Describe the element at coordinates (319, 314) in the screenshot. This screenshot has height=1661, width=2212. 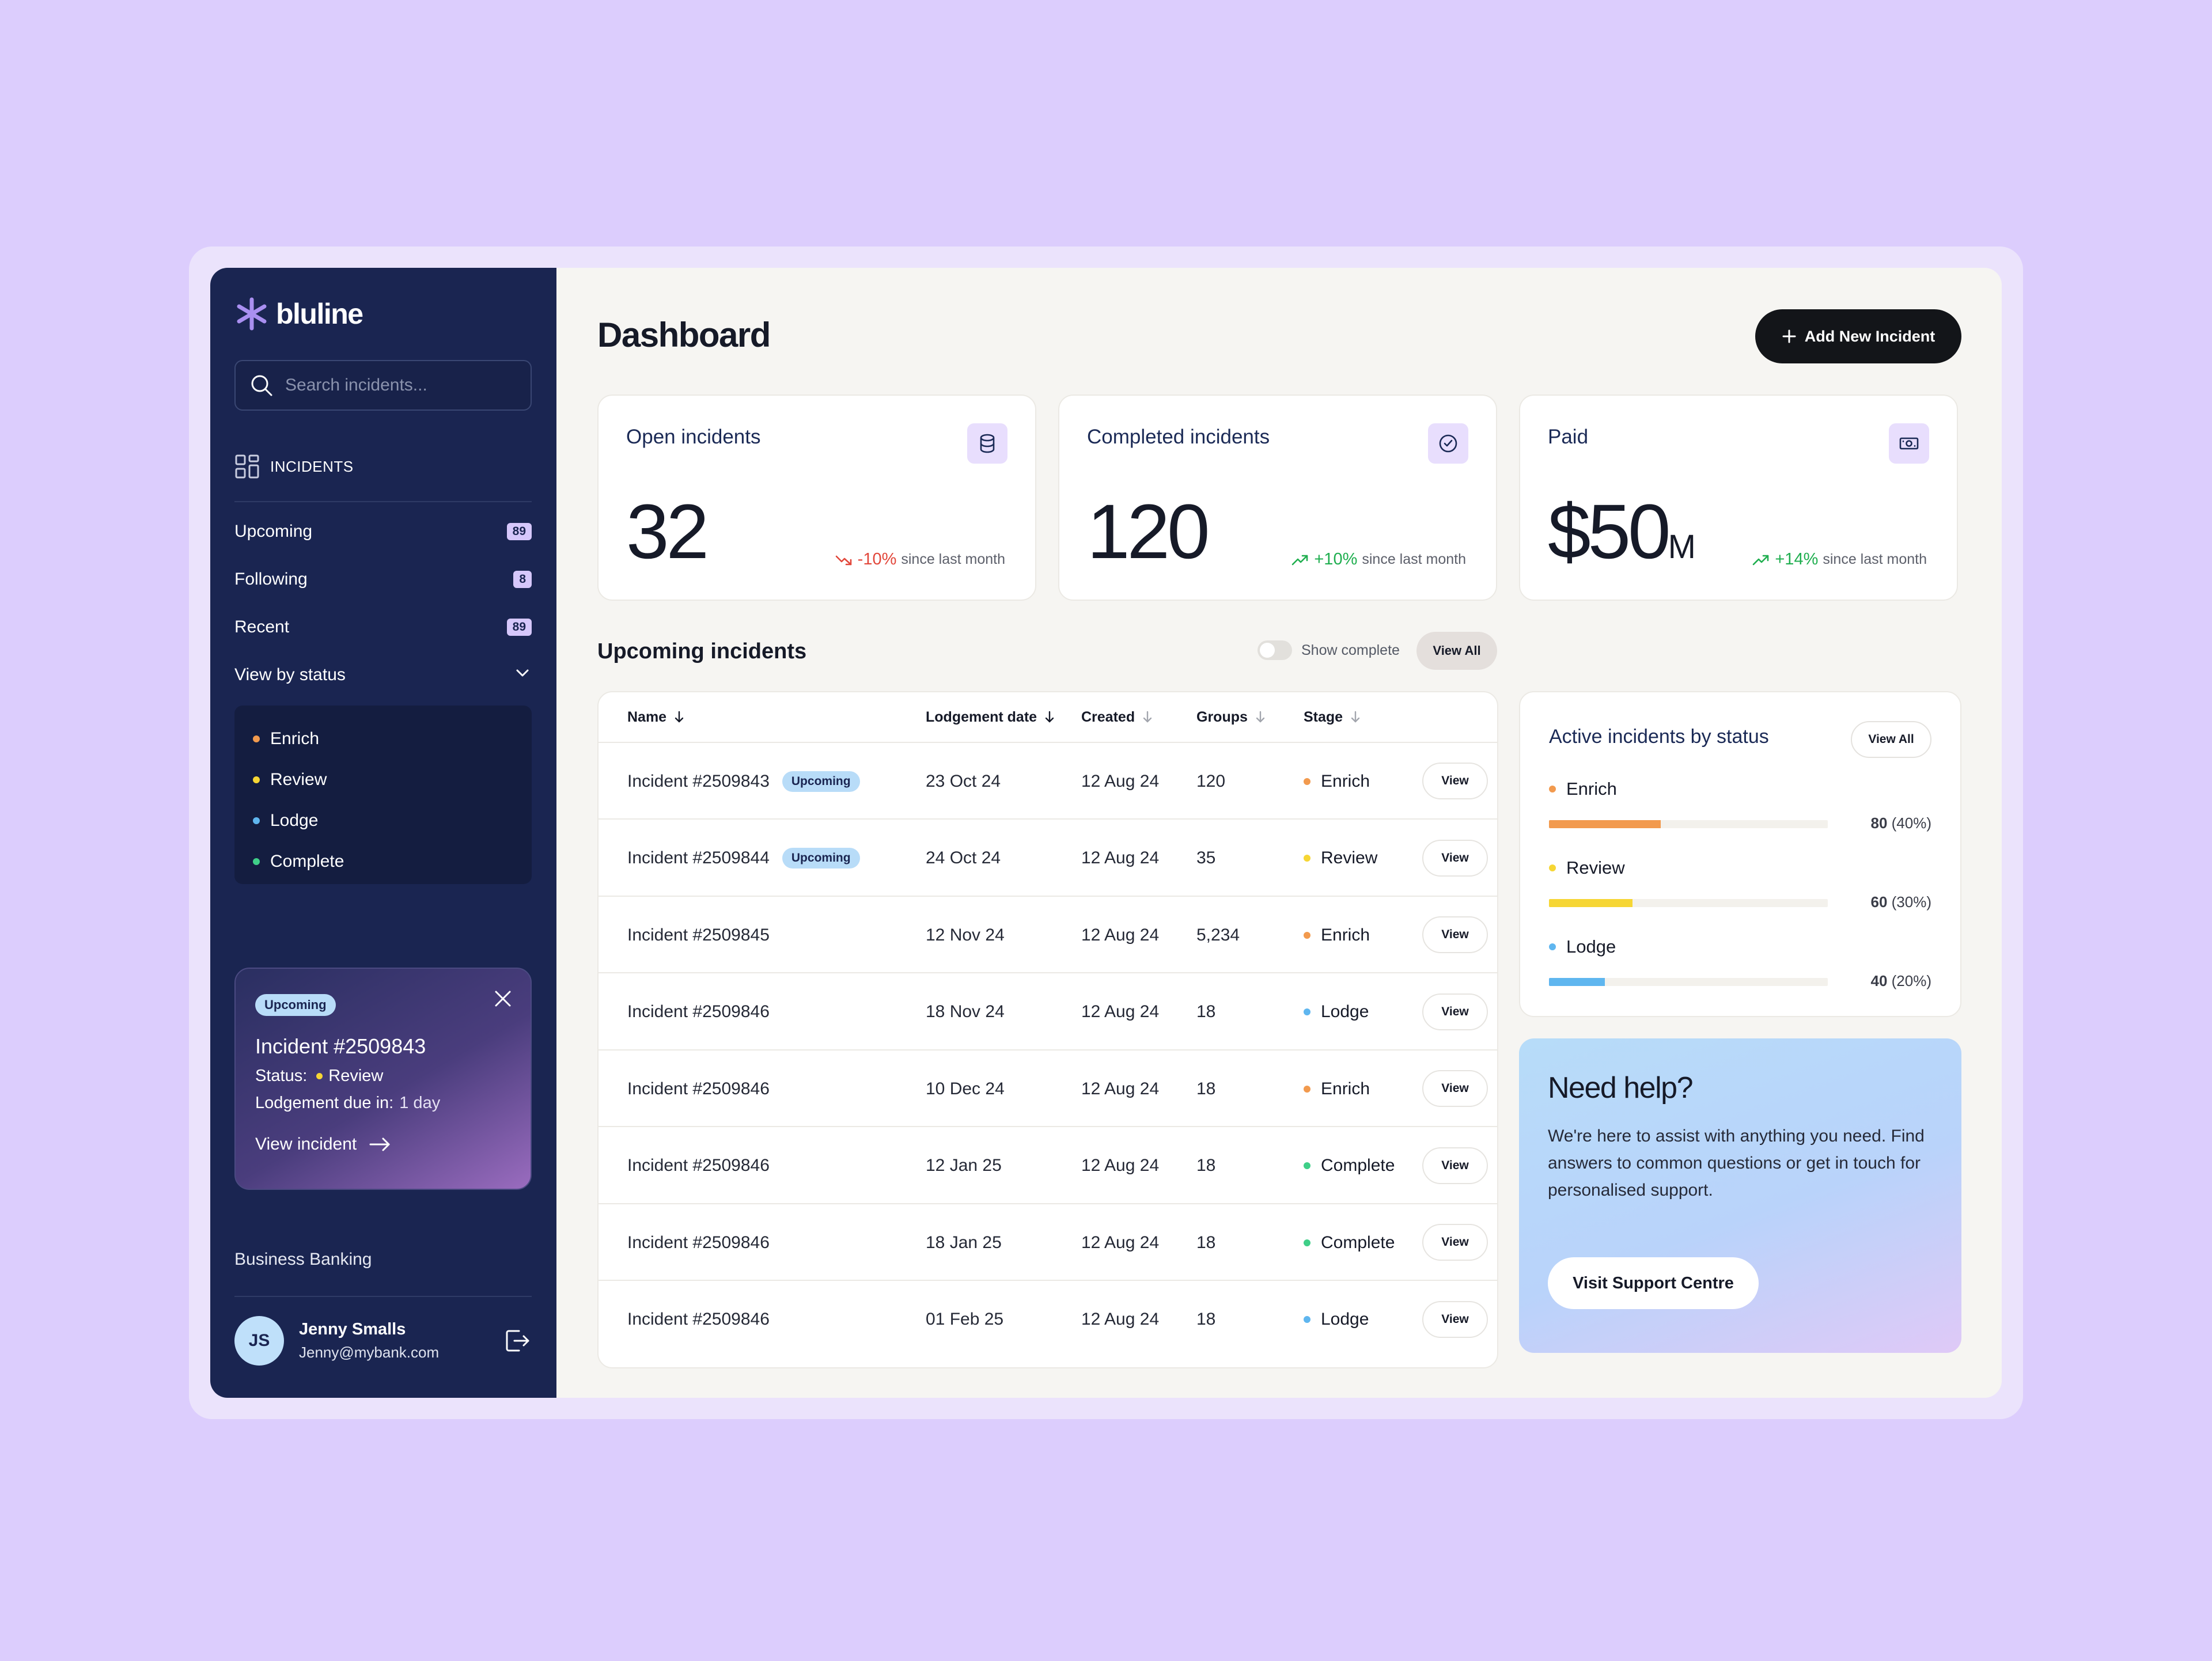
I see `brand-name: bluline` at that location.